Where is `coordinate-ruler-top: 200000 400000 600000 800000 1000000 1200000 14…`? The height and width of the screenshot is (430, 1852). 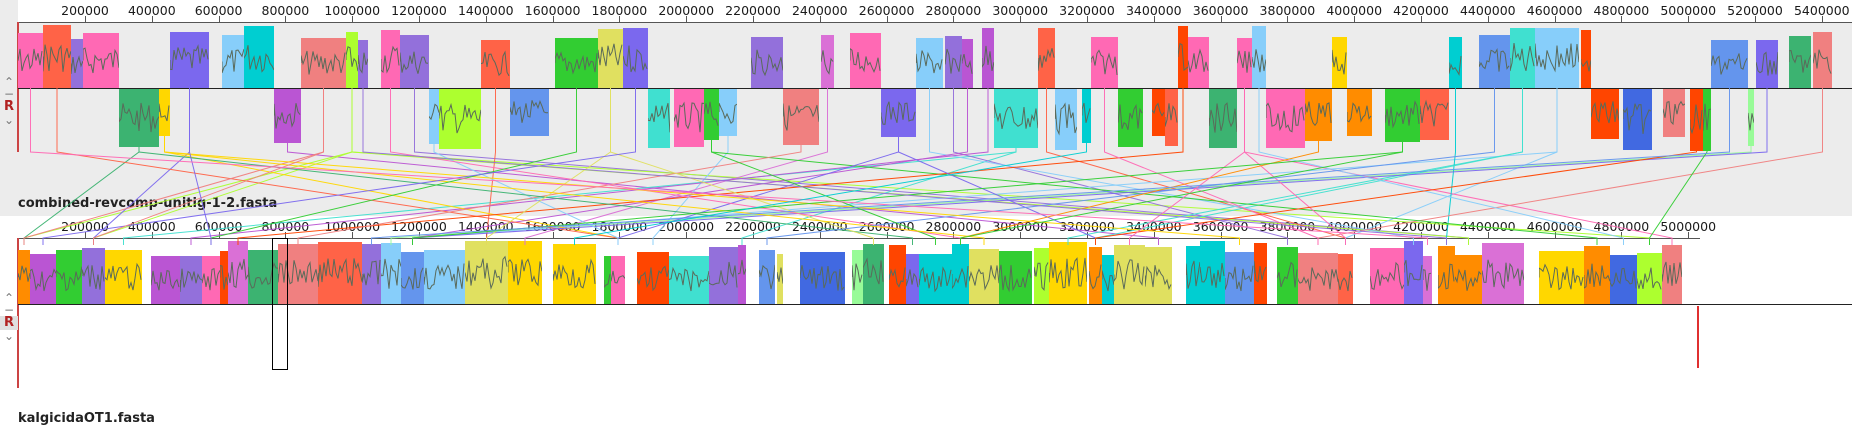
coordinate-ruler-top: 200000 400000 600000 800000 1000000 1200000 14… is located at coordinates (935, 11).